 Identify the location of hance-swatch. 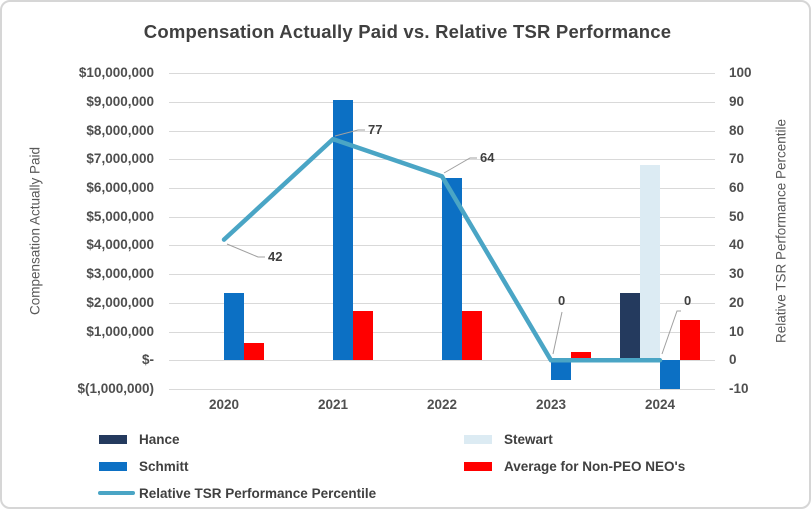
(113, 439).